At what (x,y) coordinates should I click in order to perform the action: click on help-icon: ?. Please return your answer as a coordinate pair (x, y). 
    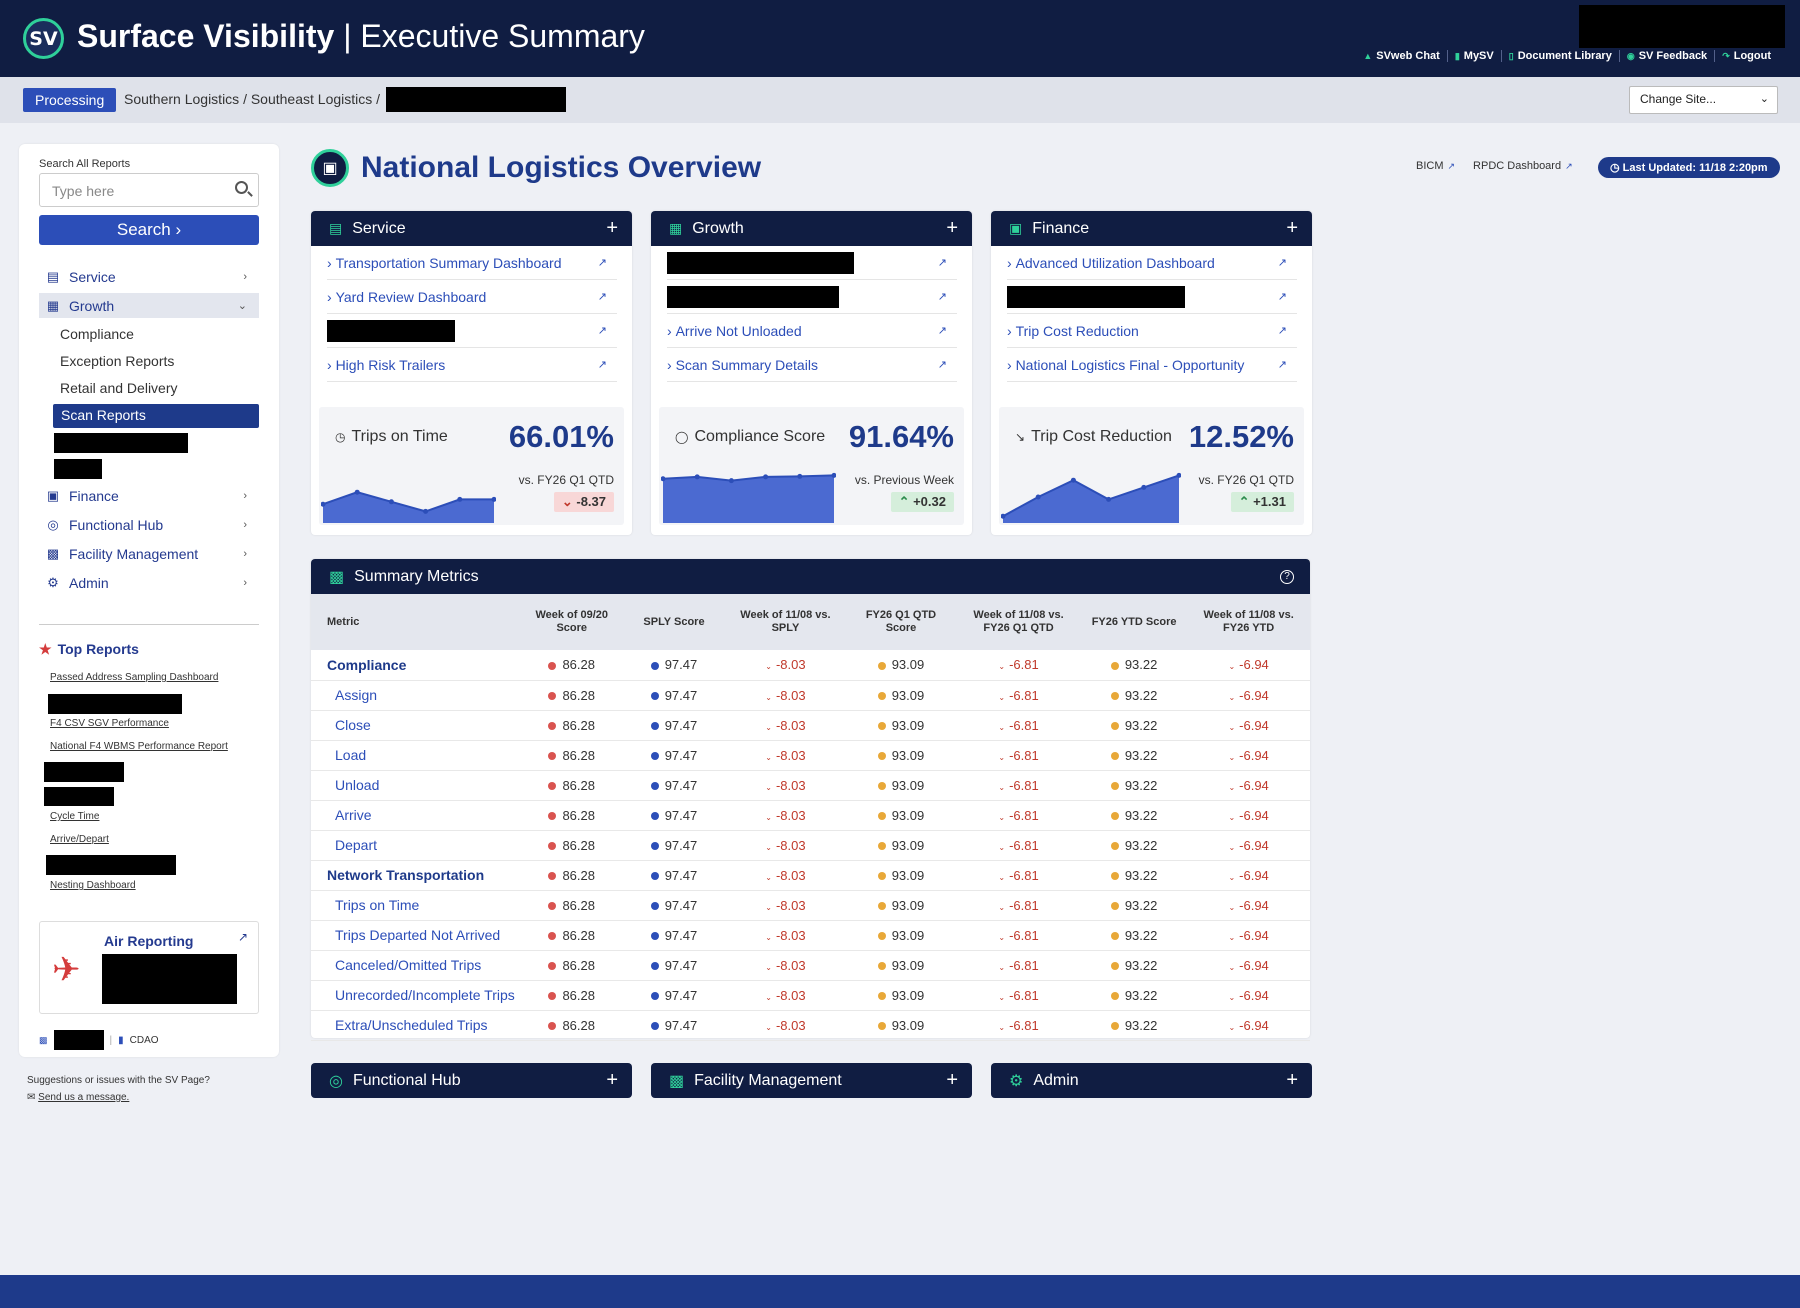
    Looking at the image, I should click on (1287, 576).